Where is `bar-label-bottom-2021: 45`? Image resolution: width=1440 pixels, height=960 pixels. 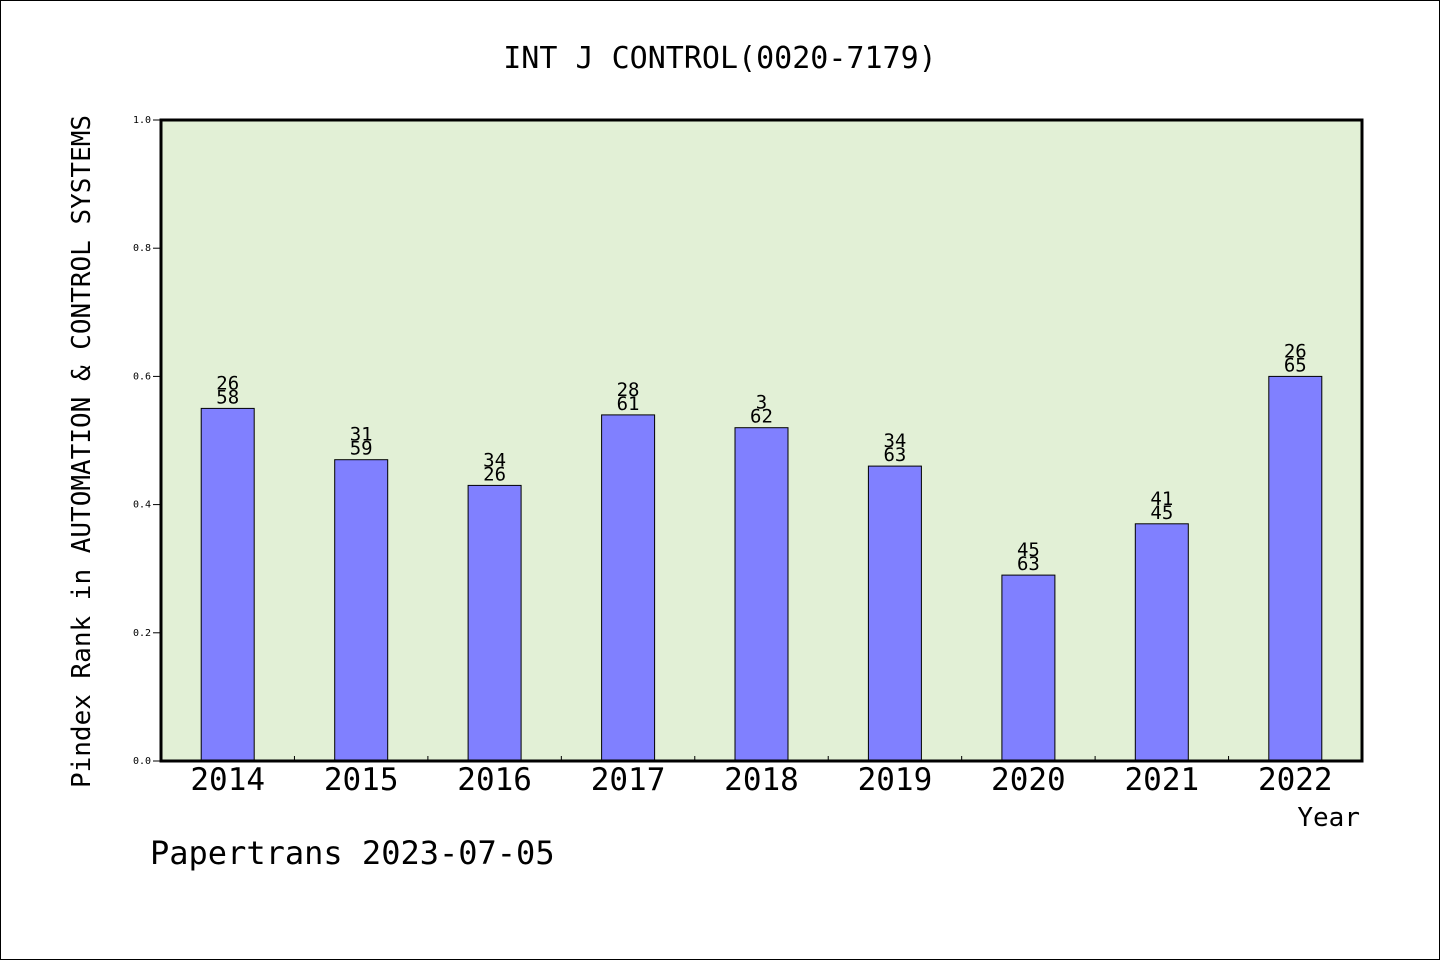
bar-label-bottom-2021: 45 is located at coordinates (1161, 513).